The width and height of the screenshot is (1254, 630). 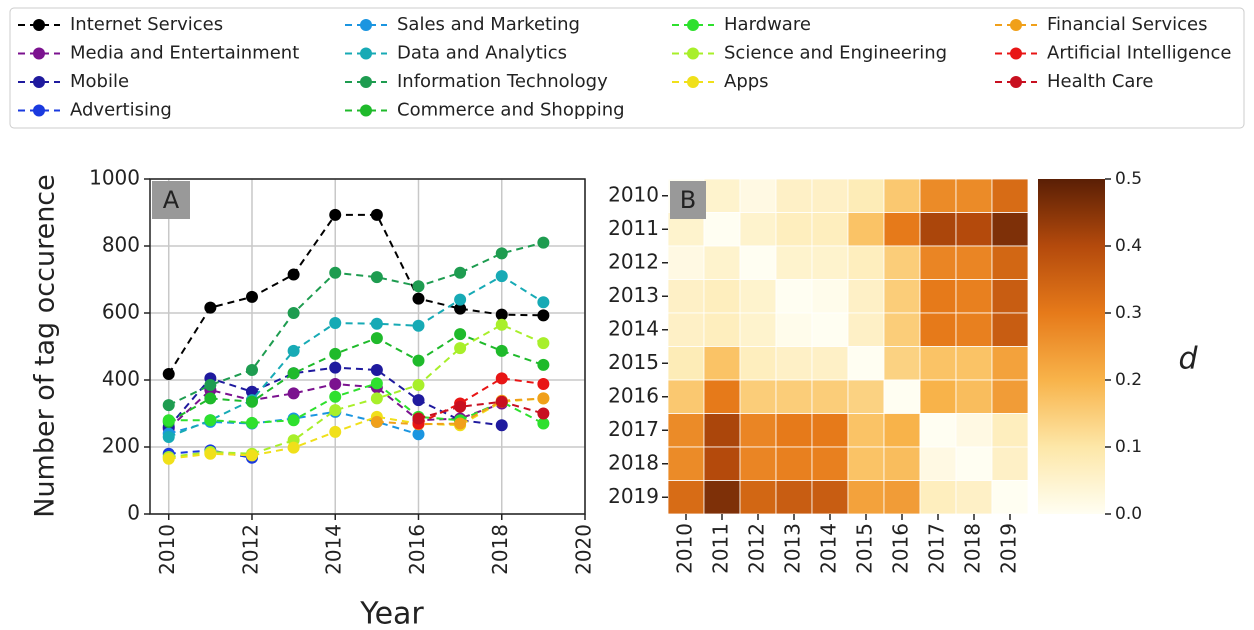 I want to click on legend-label: Health Care, so click(x=1100, y=81).